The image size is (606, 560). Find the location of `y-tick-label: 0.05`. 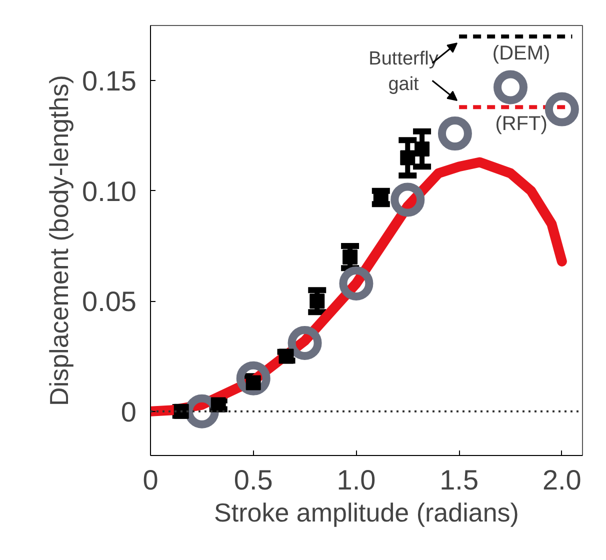

y-tick-label: 0.05 is located at coordinates (109, 302).